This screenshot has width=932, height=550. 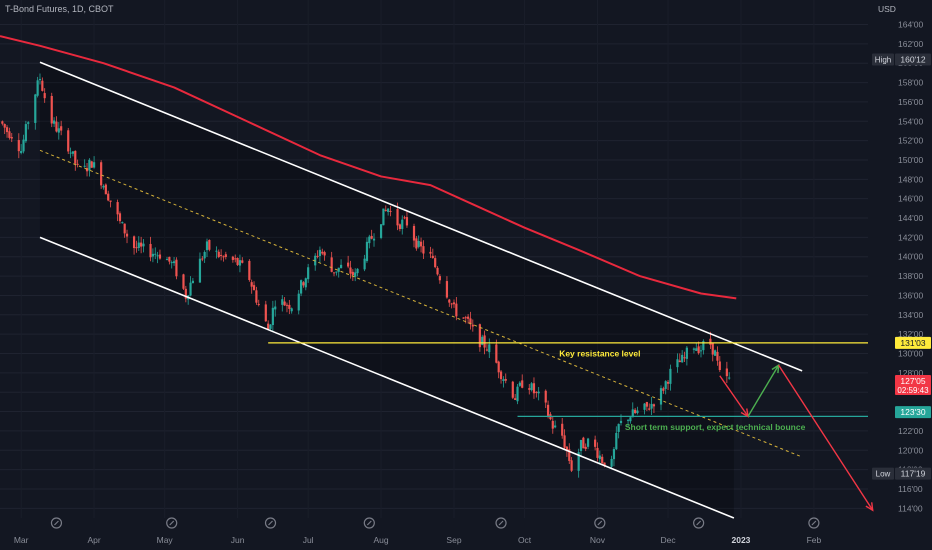 I want to click on price-label-red, so click(x=913, y=384).